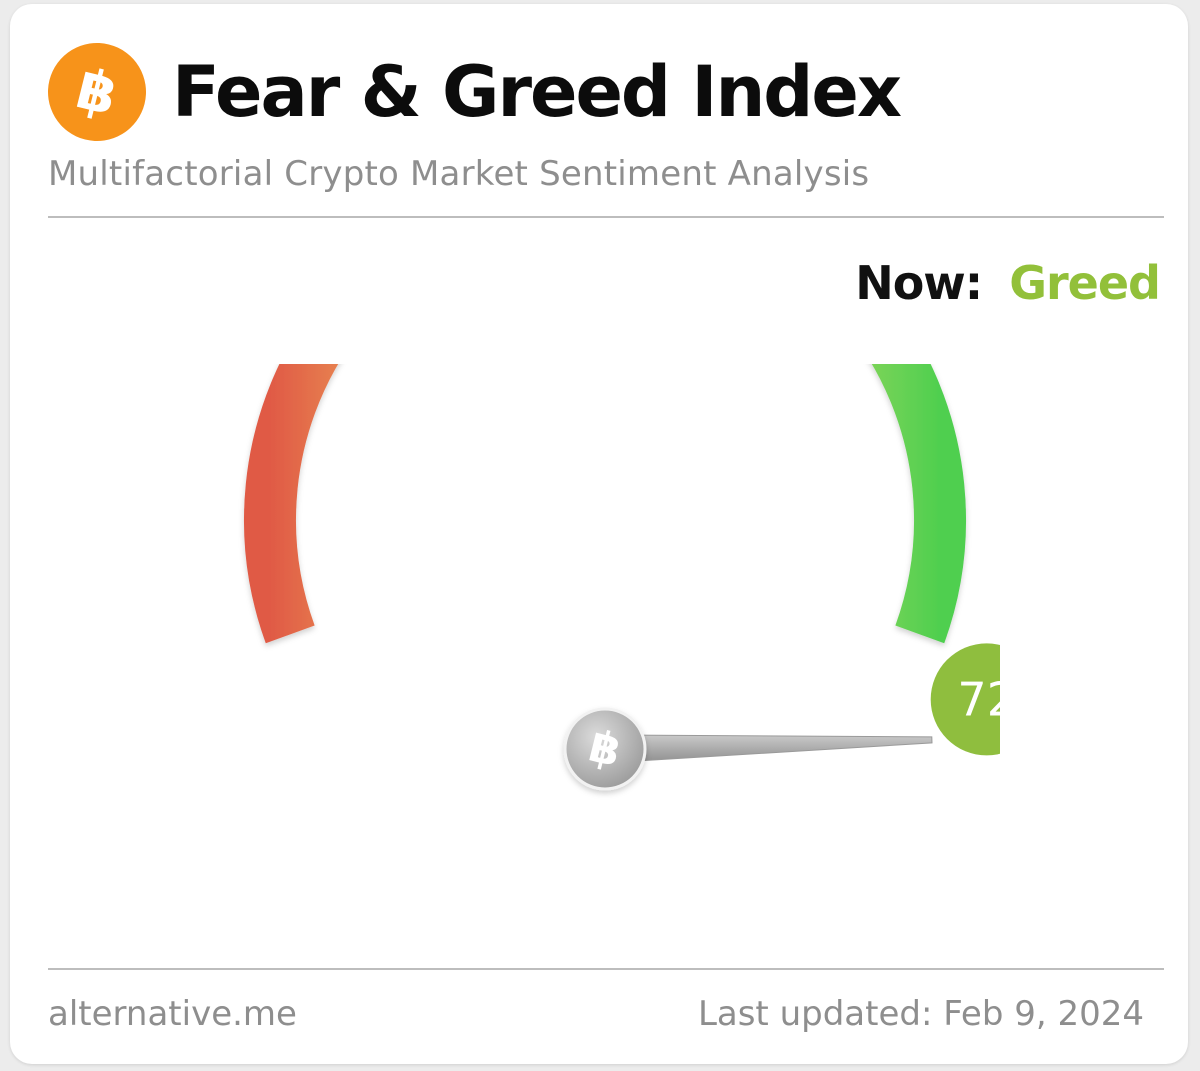 The image size is (1200, 1071). I want to click on bitcoin-icon: ฿, so click(97, 92).